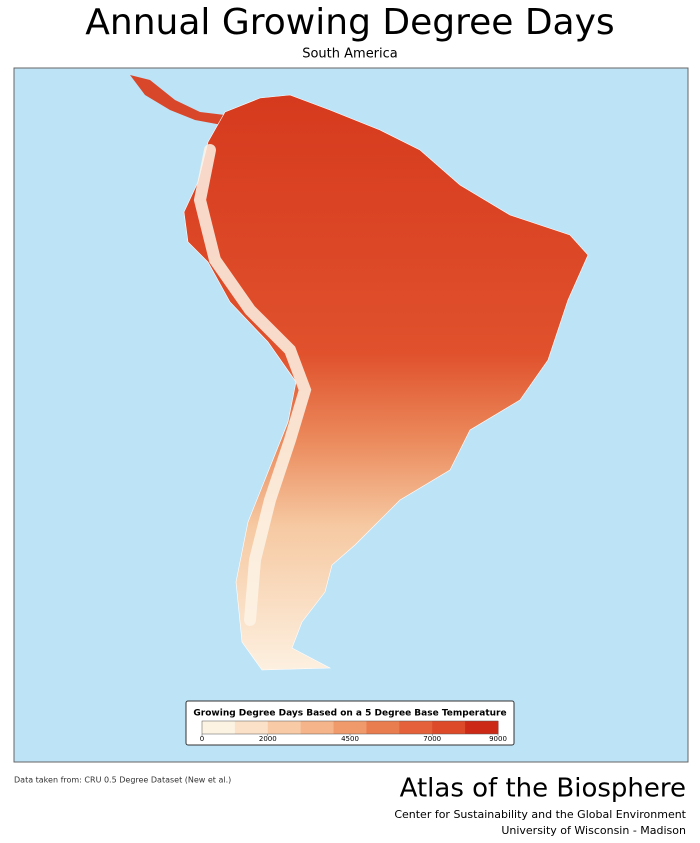 The height and width of the screenshot is (843, 700). I want to click on legend-tick-label: 7000, so click(432, 739).